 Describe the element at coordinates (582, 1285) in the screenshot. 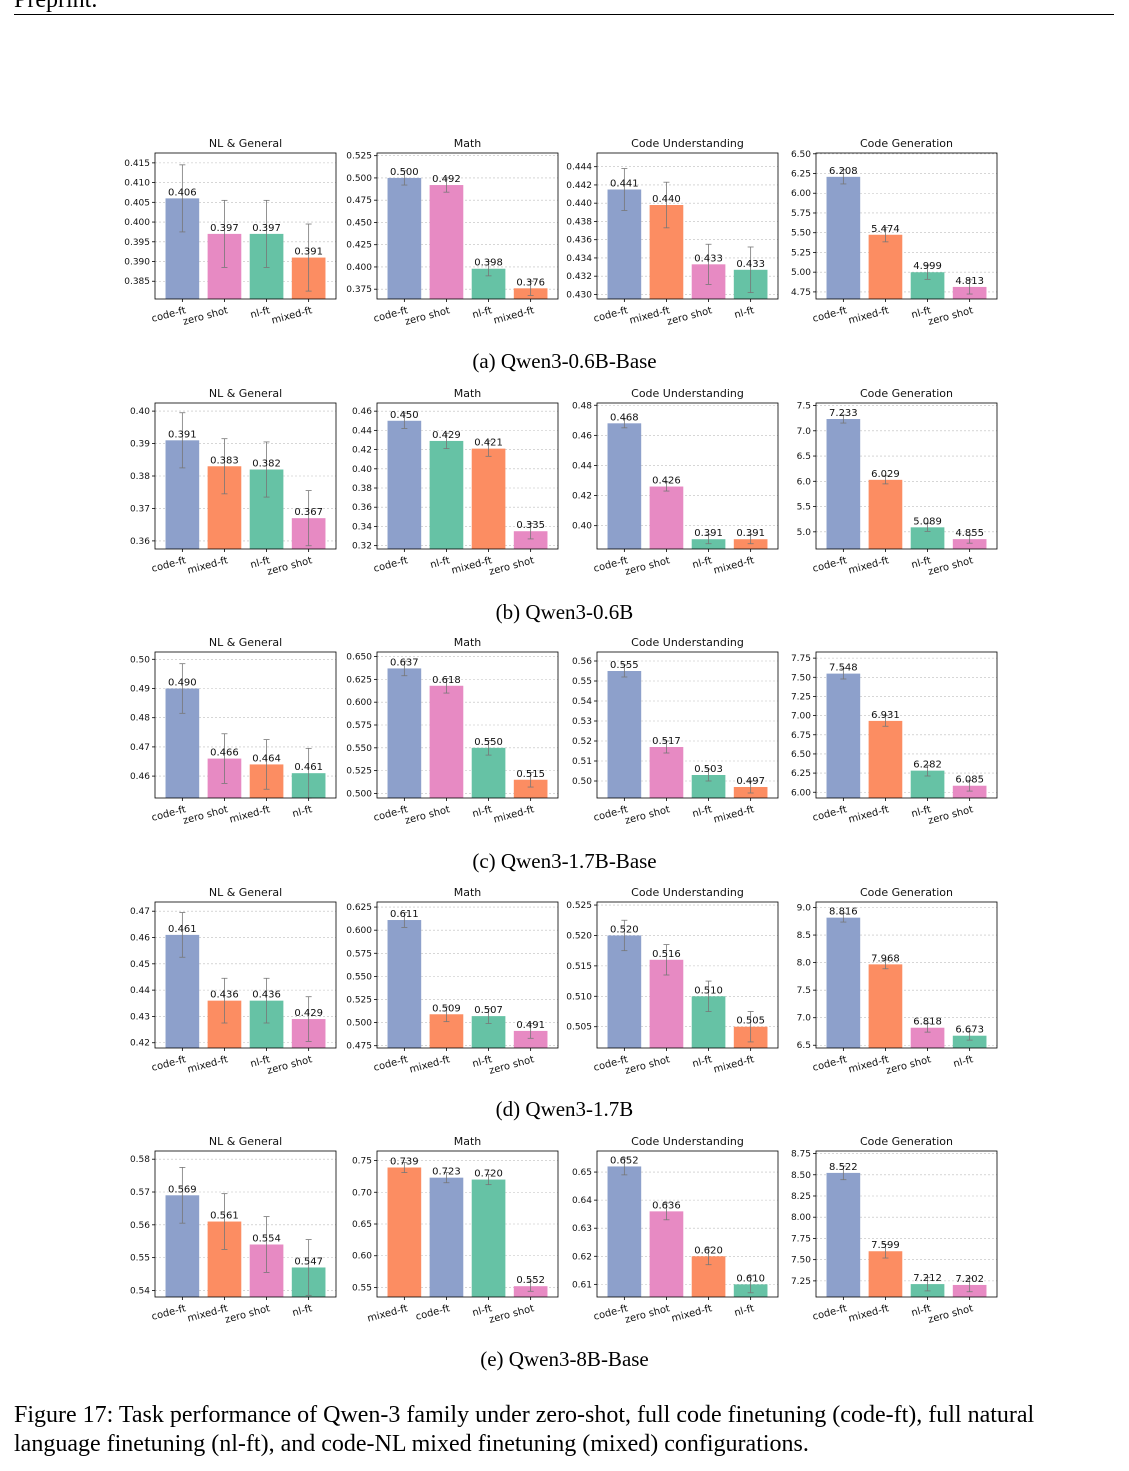

I see `y-tick-label: 0.61` at that location.